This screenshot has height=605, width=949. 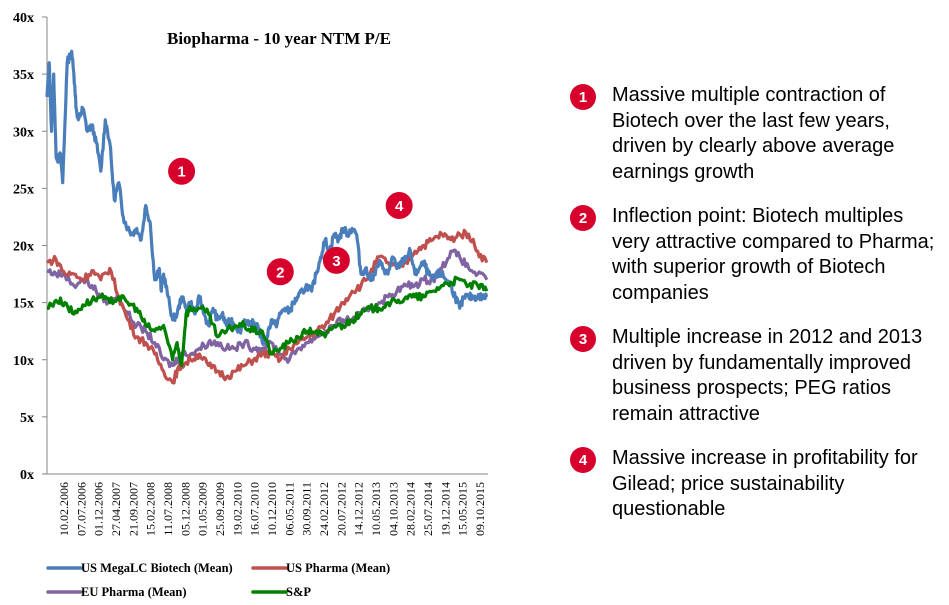 I want to click on note-number-badge: 2, so click(x=583, y=218).